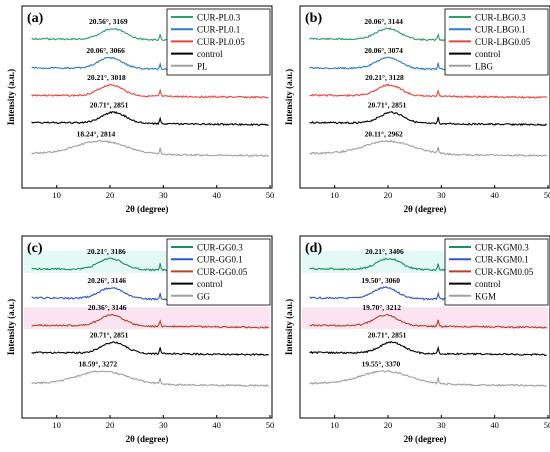 The width and height of the screenshot is (550, 452). I want to click on peak-annotation: 20.21°, 3186, so click(106, 251).